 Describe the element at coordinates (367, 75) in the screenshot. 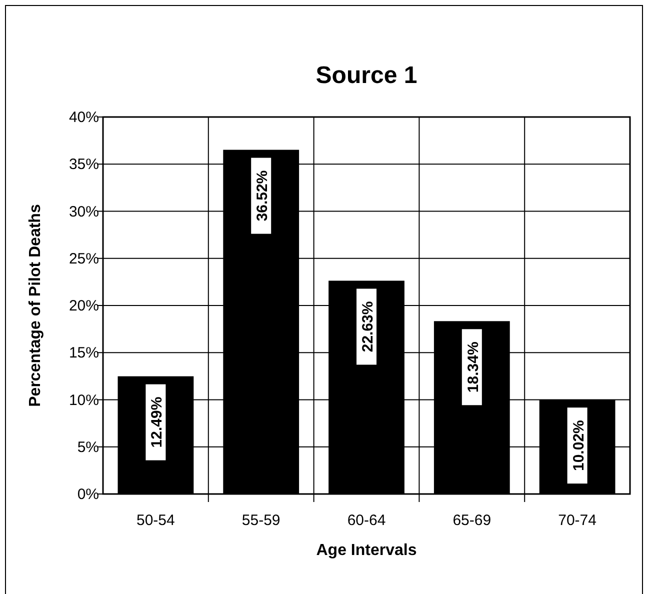

I see `chart-title: Source 1` at that location.